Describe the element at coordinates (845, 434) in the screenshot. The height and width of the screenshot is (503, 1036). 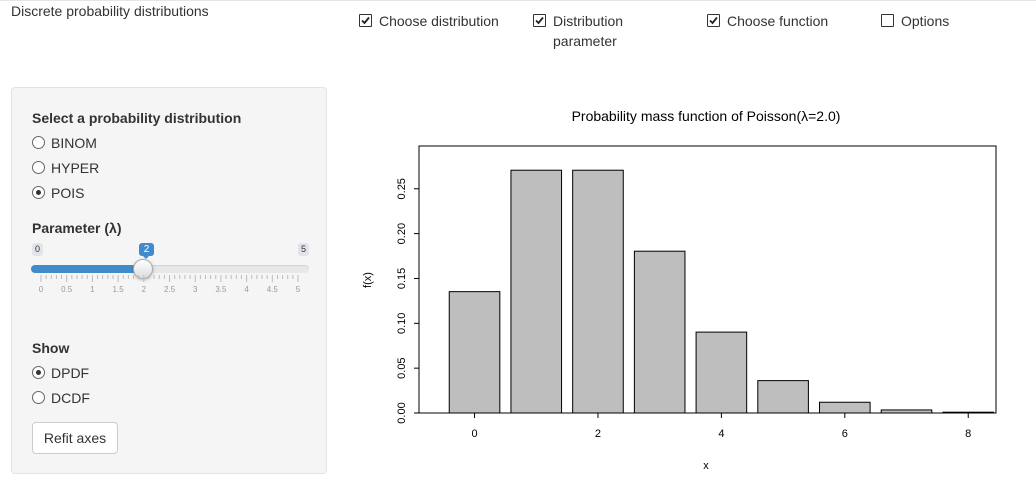
I see `x-tick-label: 6` at that location.